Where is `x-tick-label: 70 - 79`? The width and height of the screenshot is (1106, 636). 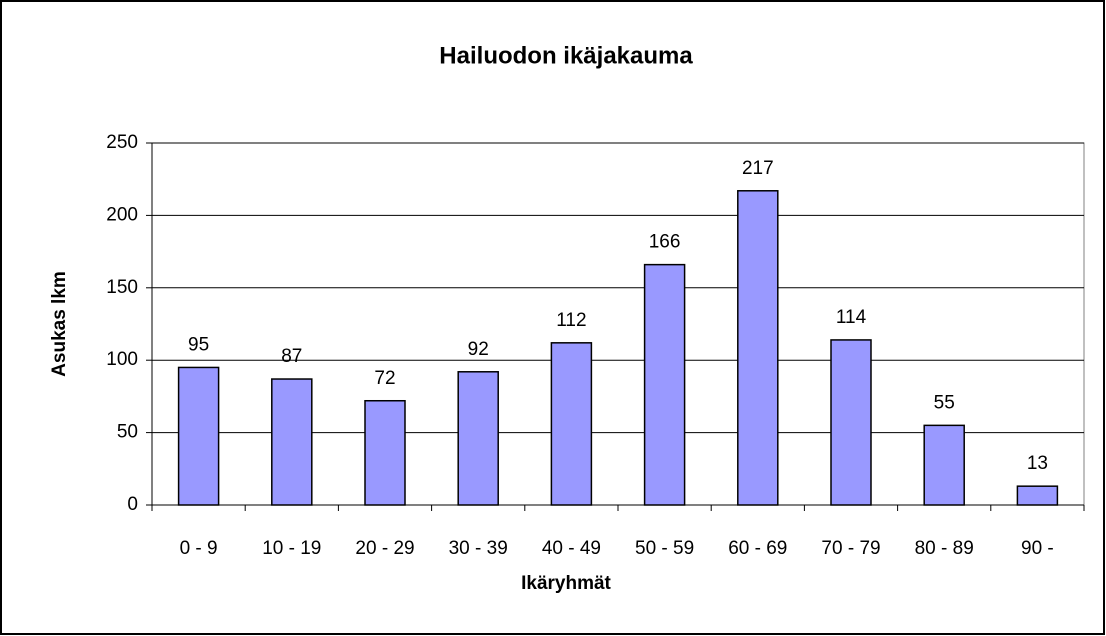
x-tick-label: 70 - 79 is located at coordinates (850, 548).